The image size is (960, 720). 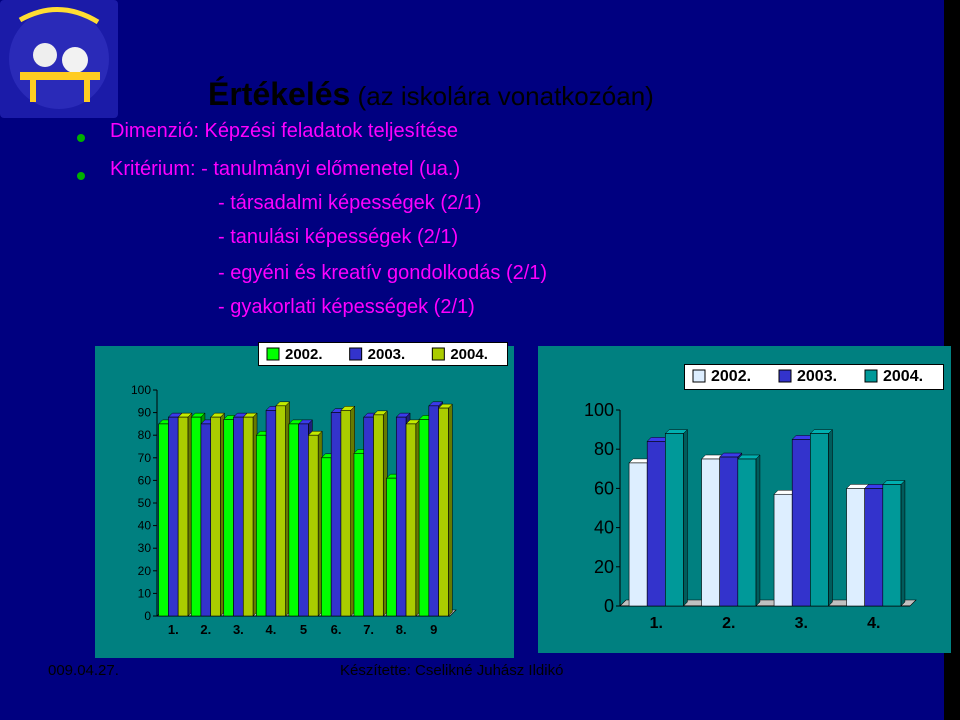 I want to click on chart-2-legend: 2002. 2003. 2004., so click(x=814, y=377).